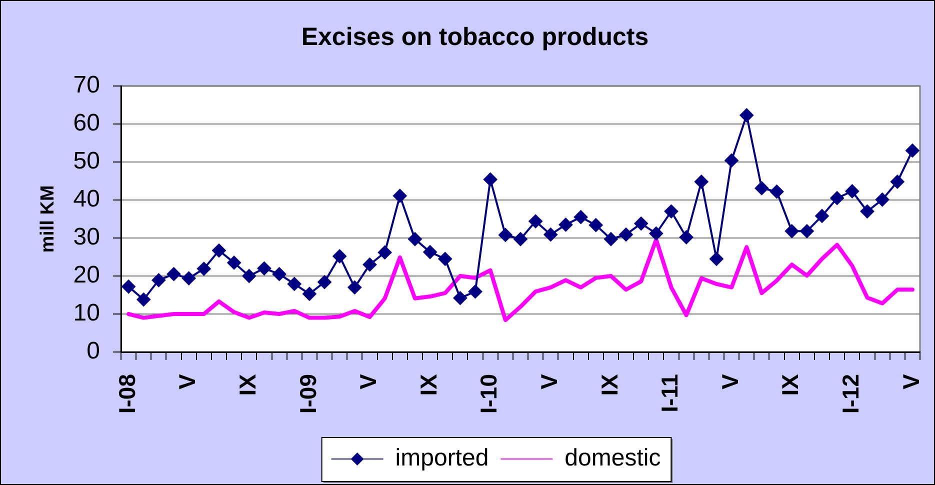 This screenshot has width=935, height=485. Describe the element at coordinates (127, 394) in the screenshot. I see `x-tick-label: I-08` at that location.